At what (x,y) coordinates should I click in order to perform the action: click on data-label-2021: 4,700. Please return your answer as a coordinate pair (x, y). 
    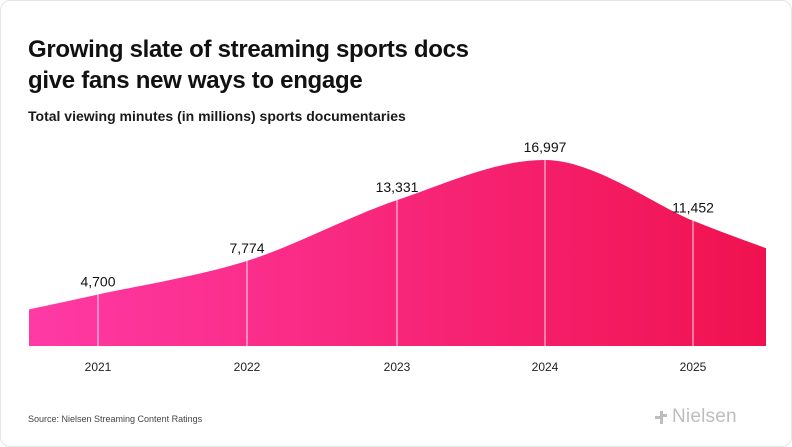
    Looking at the image, I should click on (97, 282).